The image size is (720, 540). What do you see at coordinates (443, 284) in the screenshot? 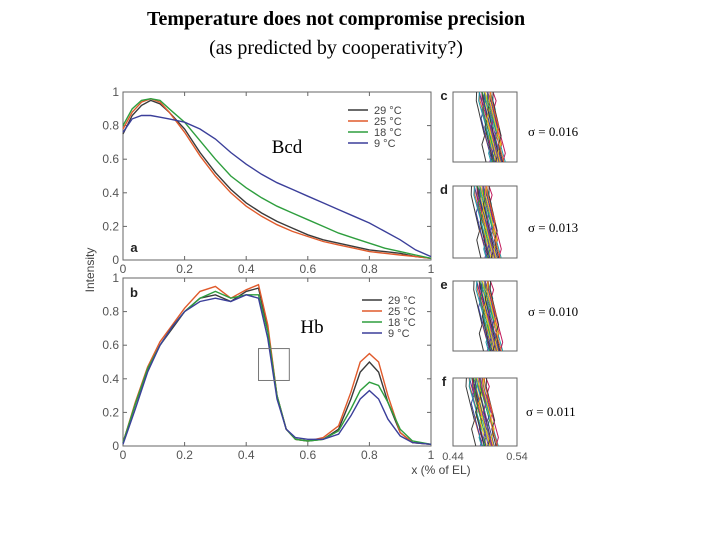
I see `panel-letter-e: e` at bounding box center [443, 284].